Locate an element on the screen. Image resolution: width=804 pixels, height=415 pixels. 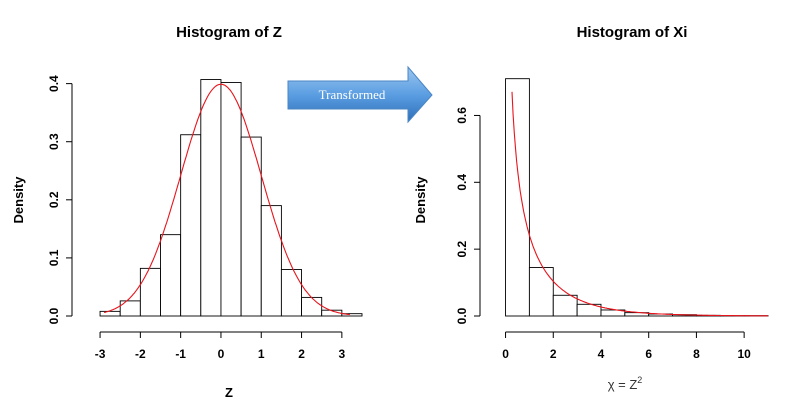
chart-title: Histogram of Z is located at coordinates (229, 32).